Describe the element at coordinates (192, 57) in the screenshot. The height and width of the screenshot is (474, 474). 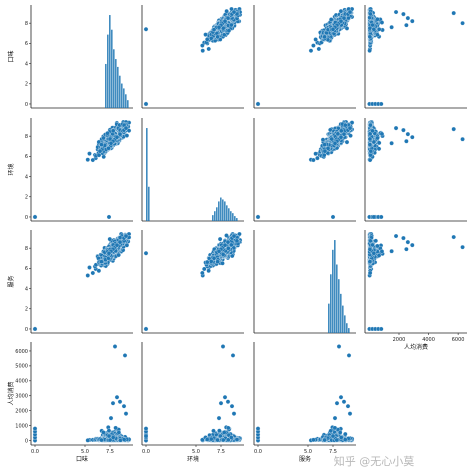
I see `cell-口味-vs-环境` at that location.